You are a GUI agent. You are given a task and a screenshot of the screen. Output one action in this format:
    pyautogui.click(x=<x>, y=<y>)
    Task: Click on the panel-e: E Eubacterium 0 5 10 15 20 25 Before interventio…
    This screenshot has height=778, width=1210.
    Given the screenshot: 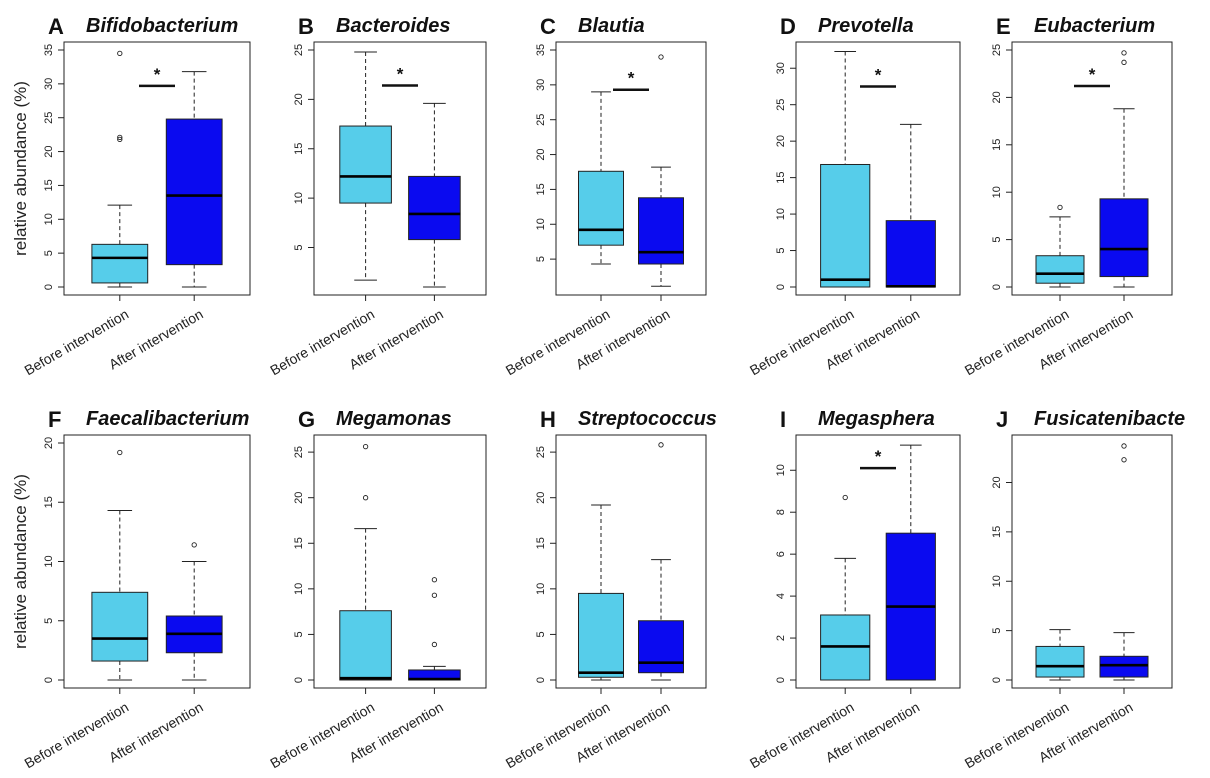 What is the action you would take?
    pyautogui.click(x=1067, y=196)
    